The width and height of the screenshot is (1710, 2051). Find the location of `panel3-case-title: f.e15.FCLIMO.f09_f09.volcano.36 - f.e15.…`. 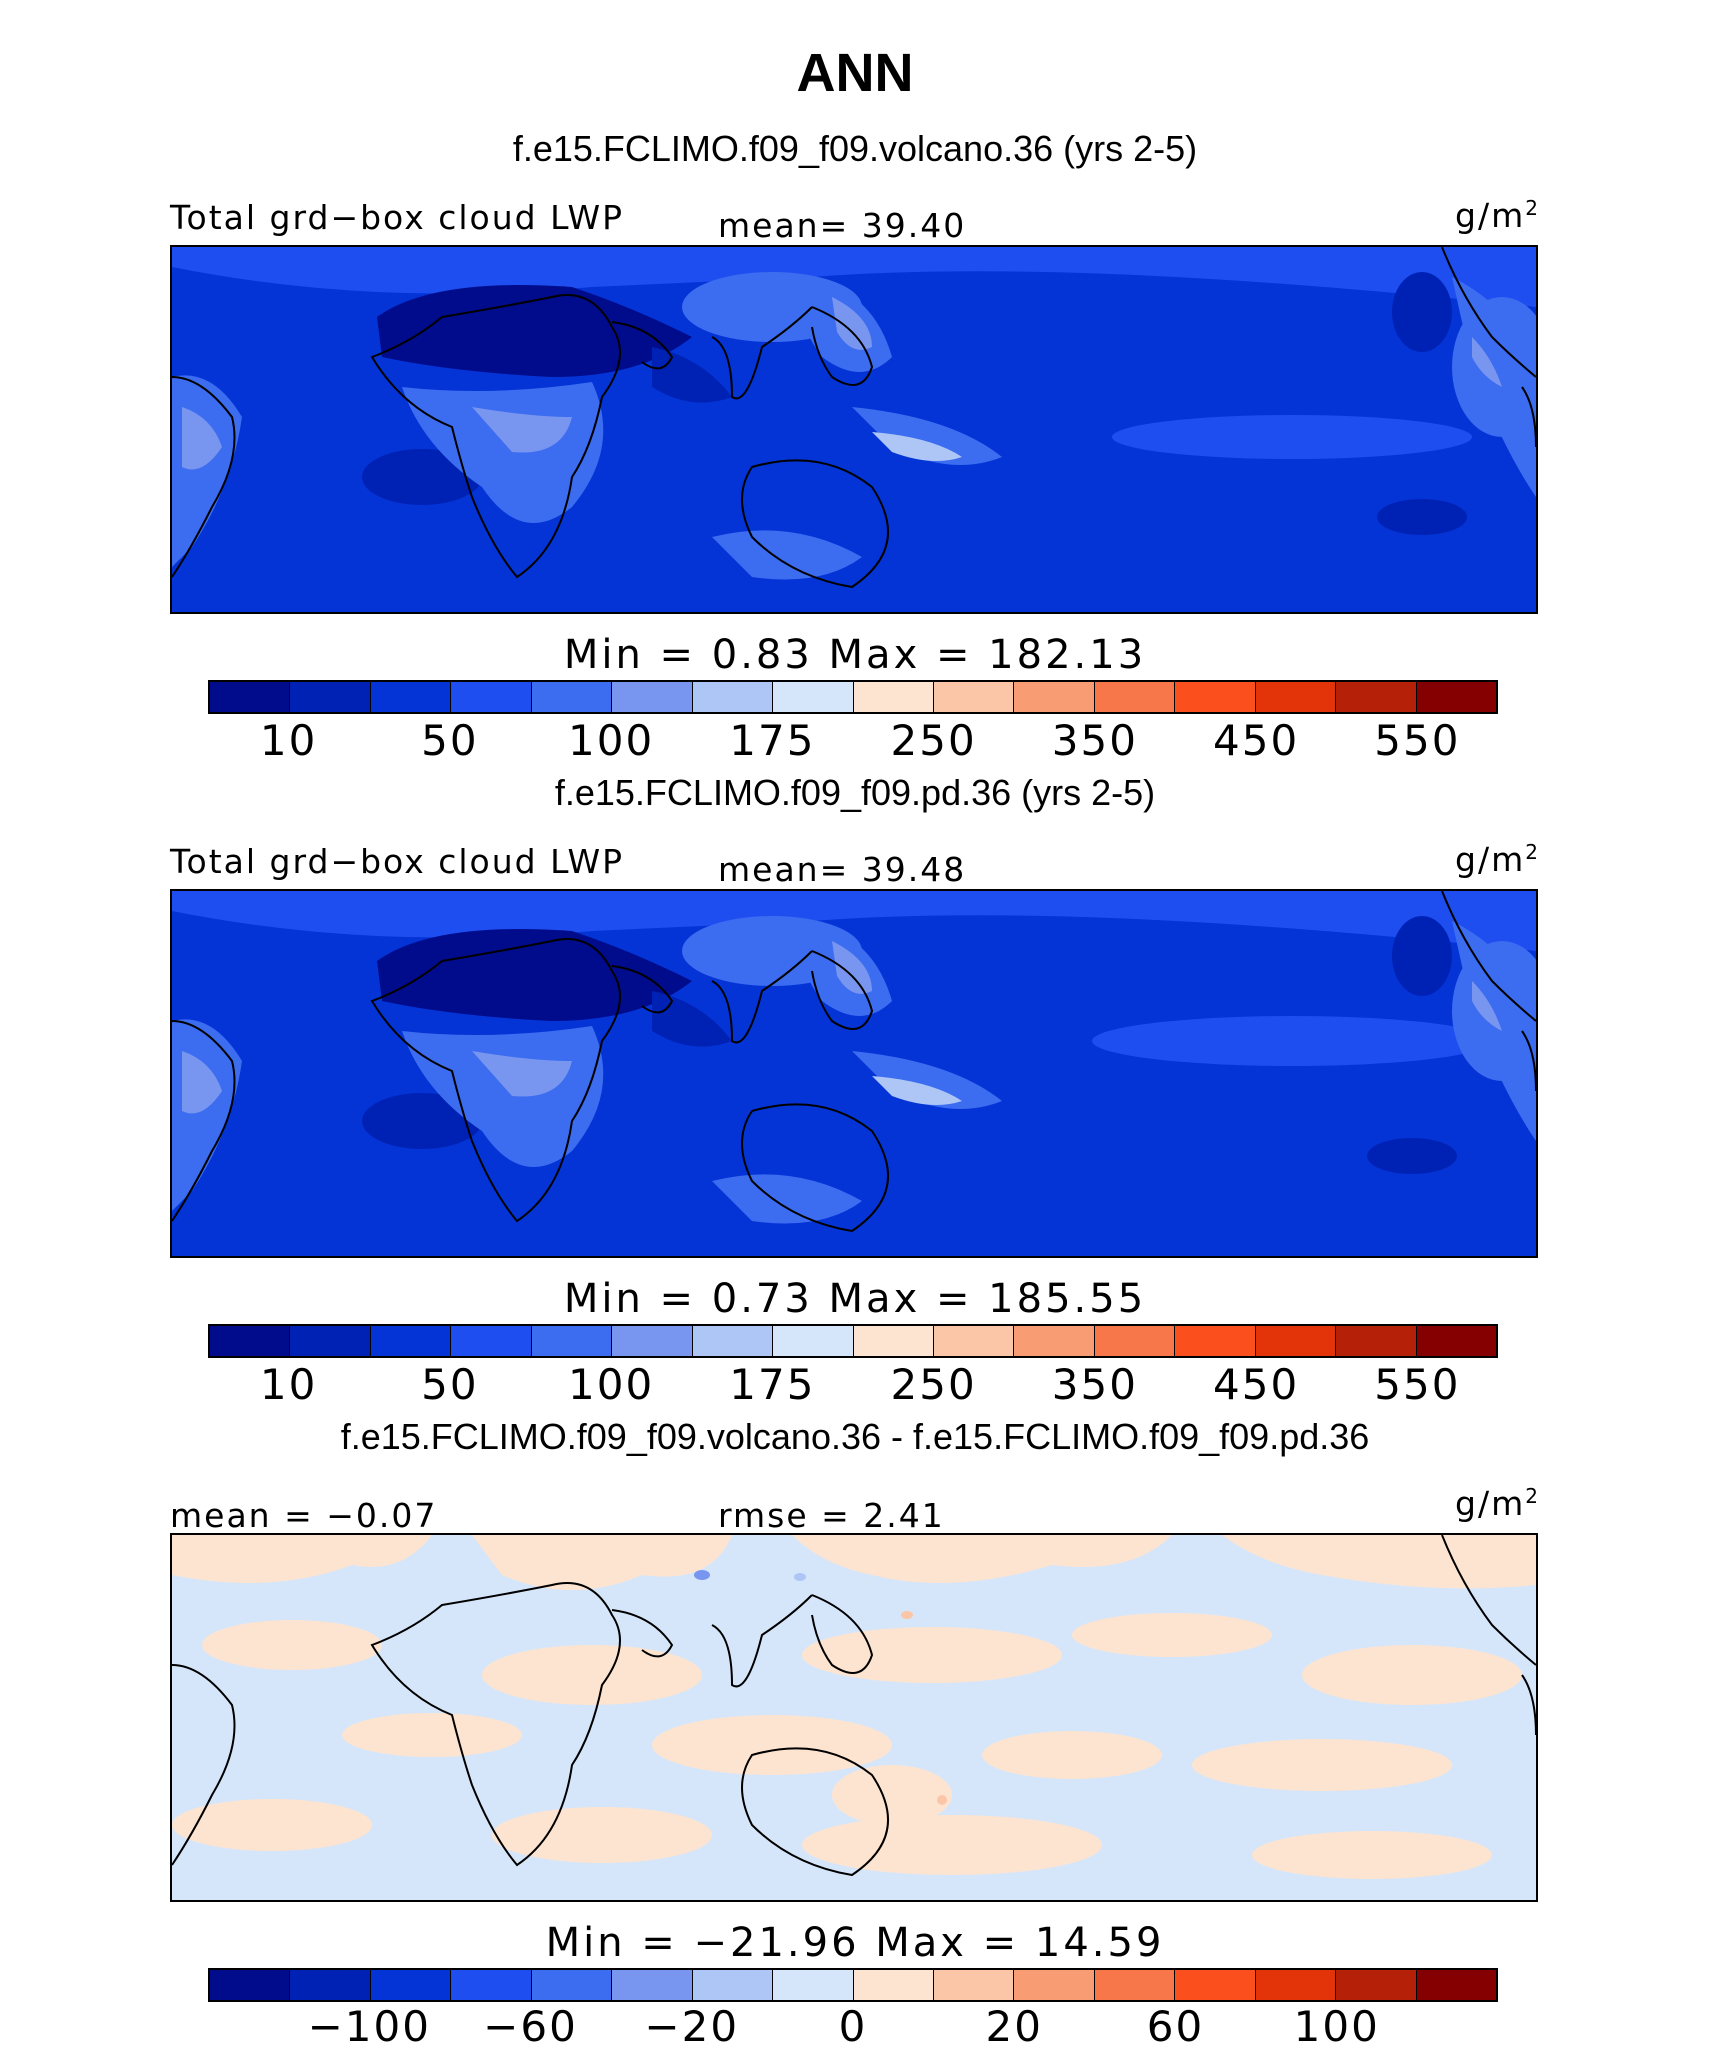

panel3-case-title: f.e15.FCLIMO.f09_f09.volcano.36 - f.e15.… is located at coordinates (855, 1436).